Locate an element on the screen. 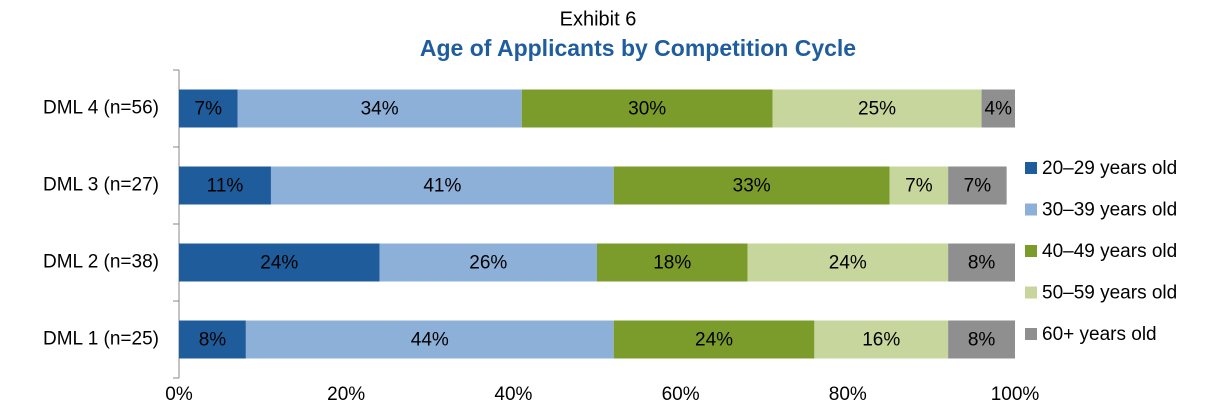  data-label: 41% is located at coordinates (442, 186).